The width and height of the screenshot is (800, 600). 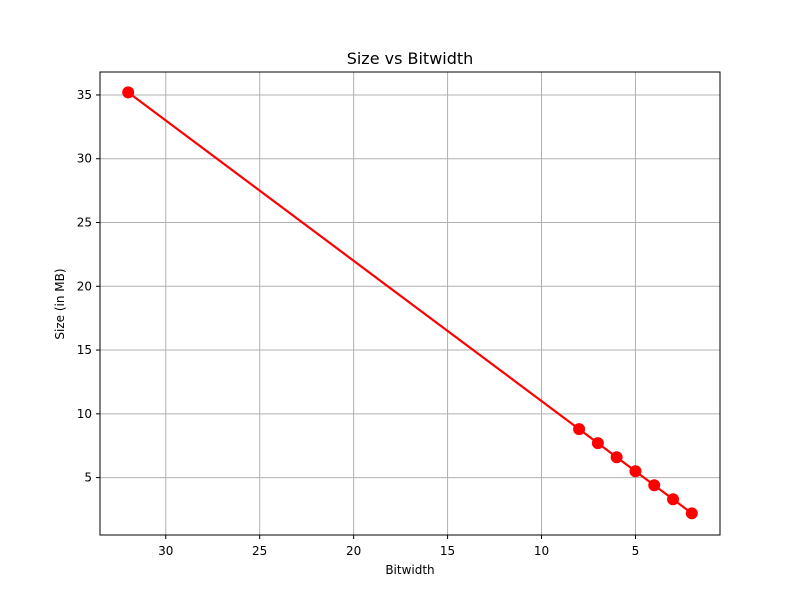 What do you see at coordinates (84, 414) in the screenshot?
I see `y-tick-label: 10` at bounding box center [84, 414].